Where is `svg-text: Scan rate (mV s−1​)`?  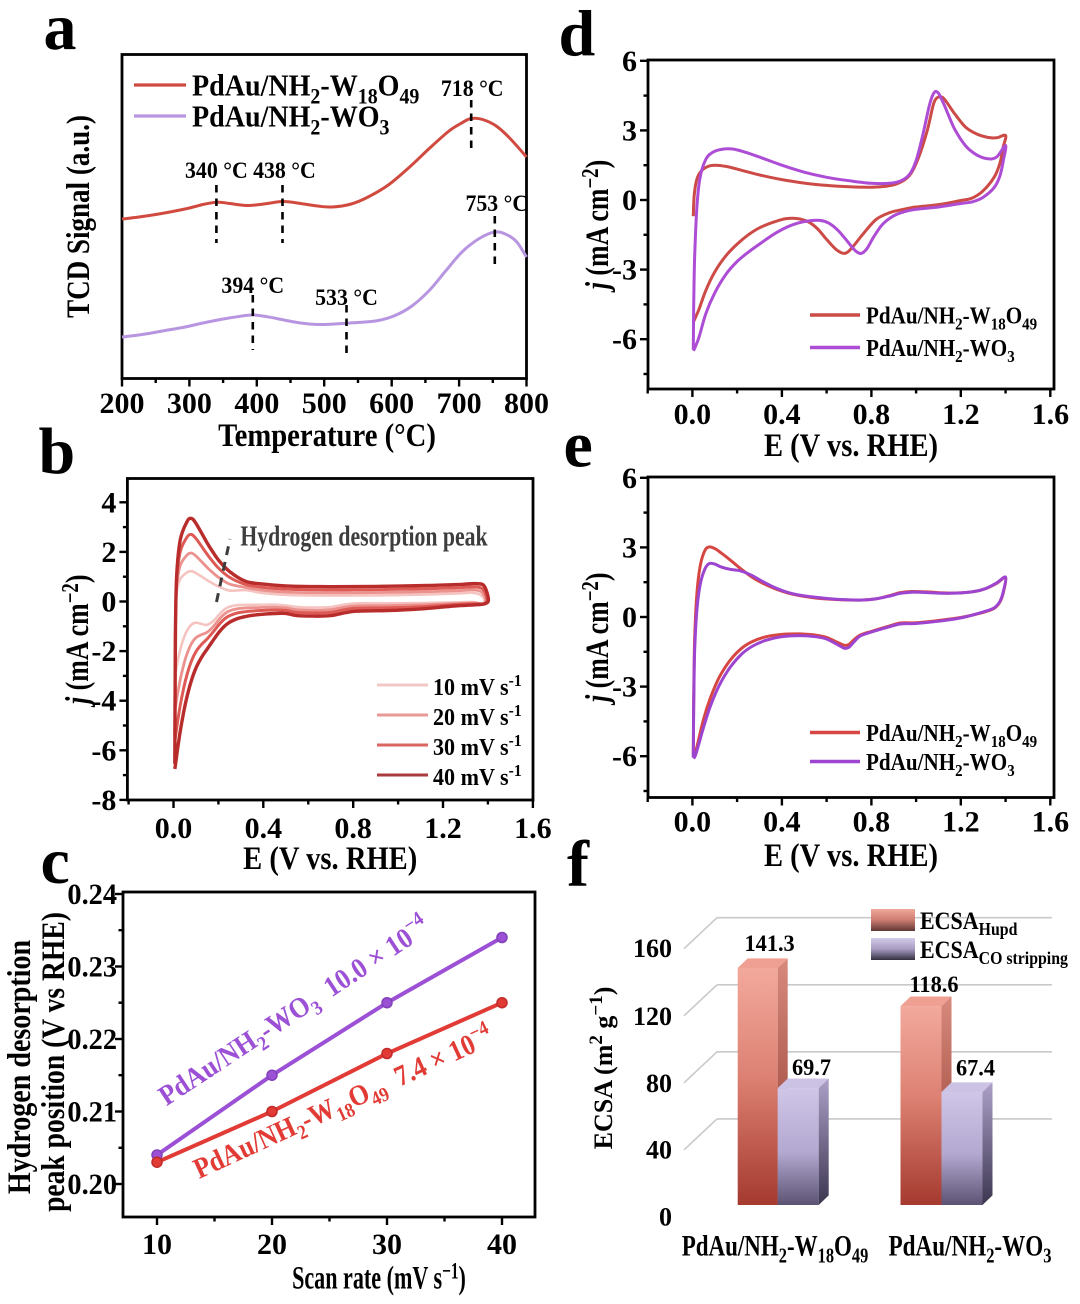
svg-text: Scan rate (mV s−1​) is located at coordinates (379, 1278).